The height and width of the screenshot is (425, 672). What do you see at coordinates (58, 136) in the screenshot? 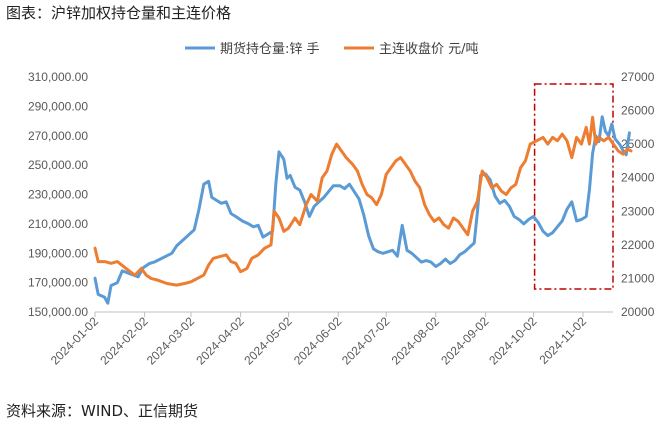
I see `y-left-tick-label: 270,000.00` at bounding box center [58, 136].